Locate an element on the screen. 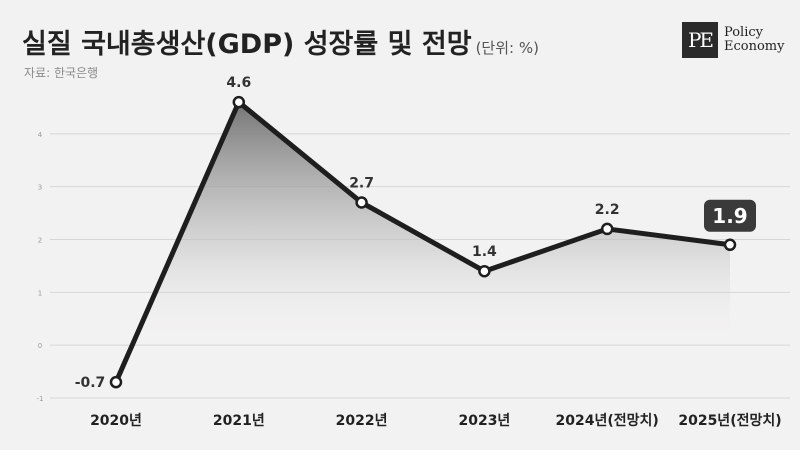 The image size is (800, 450). chart-title: 실질 국내총생산(GDP) 성장률 및 전망 (단위: %) is located at coordinates (280, 41).